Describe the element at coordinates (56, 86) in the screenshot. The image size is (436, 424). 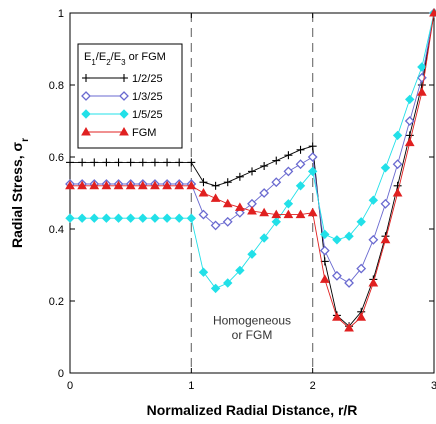
I see `y-tick-label: 0.8` at that location.